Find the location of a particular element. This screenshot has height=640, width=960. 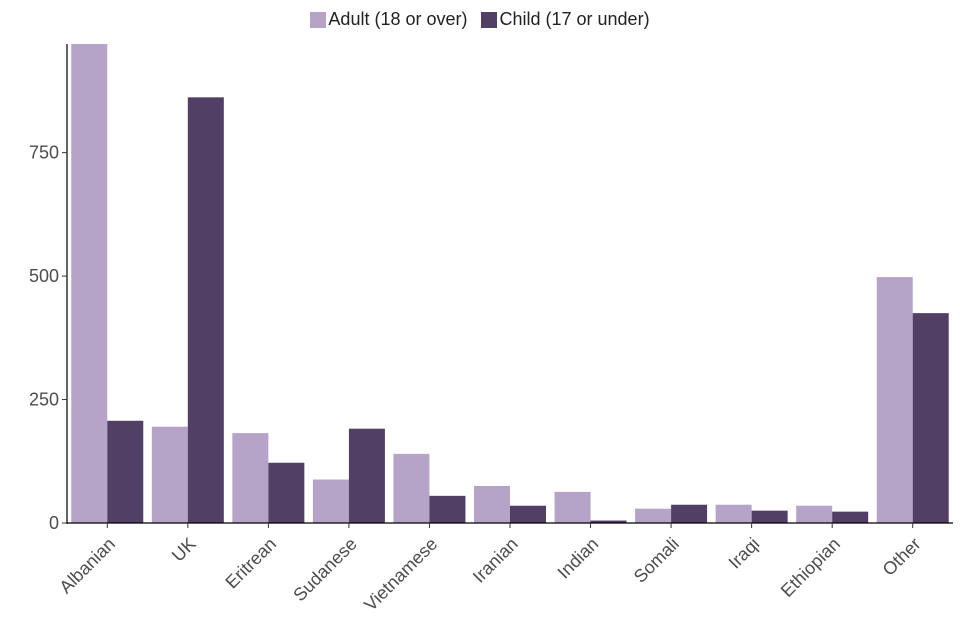

bar-adult-ethiopian is located at coordinates (814, 514).